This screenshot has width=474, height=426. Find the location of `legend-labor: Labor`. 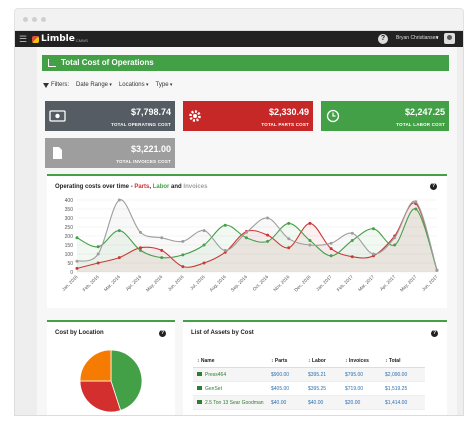

legend-labor: Labor is located at coordinates (161, 187).